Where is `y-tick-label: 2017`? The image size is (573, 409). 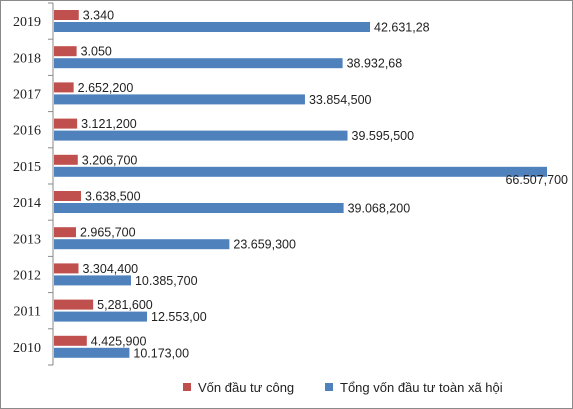 y-tick-label: 2017 is located at coordinates (27, 95).